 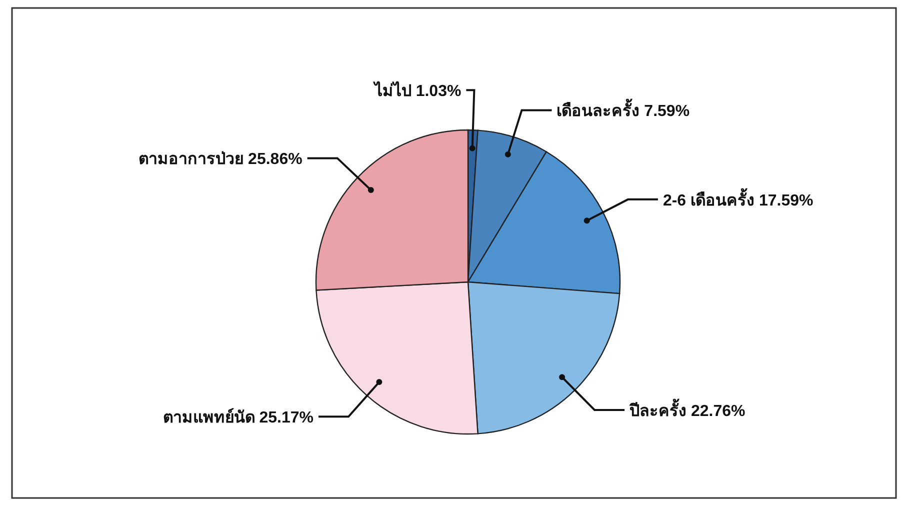 What do you see at coordinates (417, 90) in the screenshot?
I see `slice-label: ไม่ไป 1.03%` at bounding box center [417, 90].